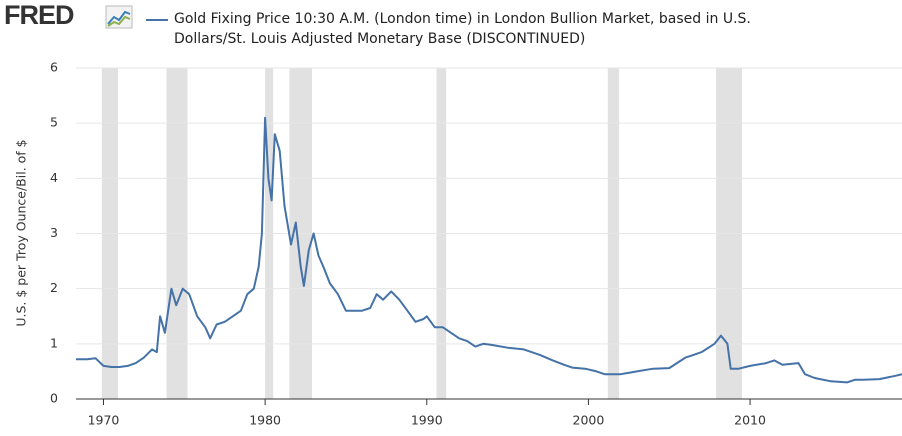 This screenshot has height=436, width=902. Describe the element at coordinates (589, 420) in the screenshot. I see `x-tick-label: 2000` at that location.